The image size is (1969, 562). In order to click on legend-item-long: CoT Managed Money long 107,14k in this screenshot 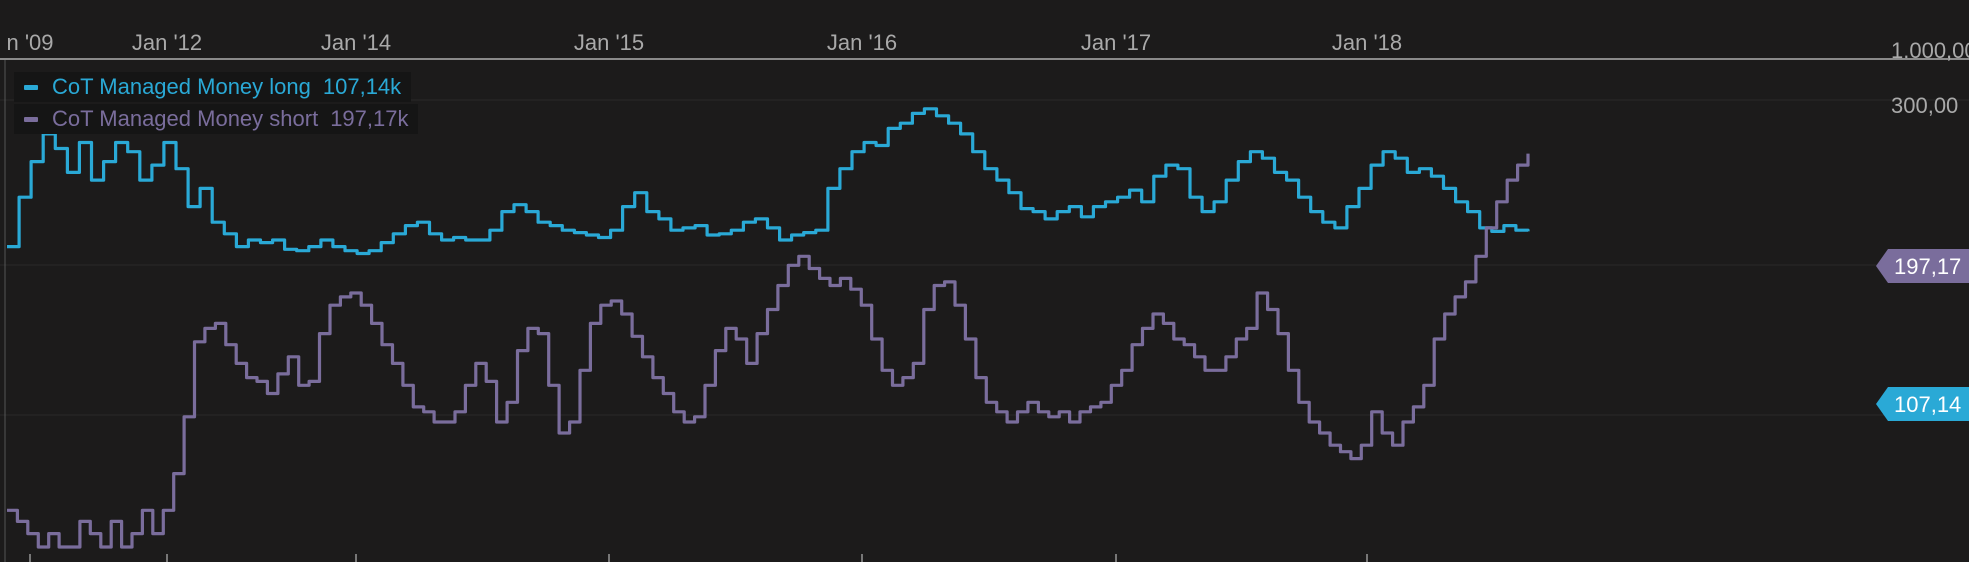, I will do `click(213, 87)`.